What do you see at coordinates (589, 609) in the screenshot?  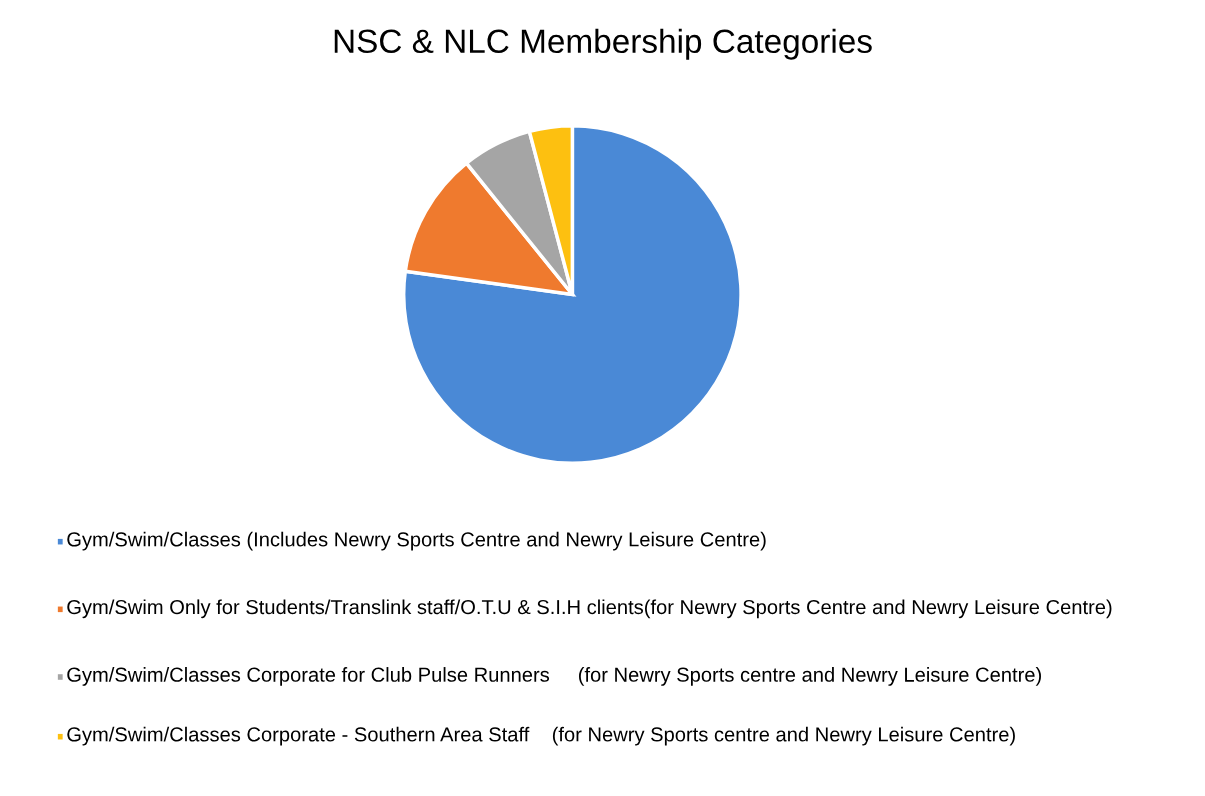 I see `legend-label: Gym/Swim Only for Students/Translink staff/O.T.U & S.I.H clients(for Newry Sports Centre and Newry Leisure Centre)` at bounding box center [589, 609].